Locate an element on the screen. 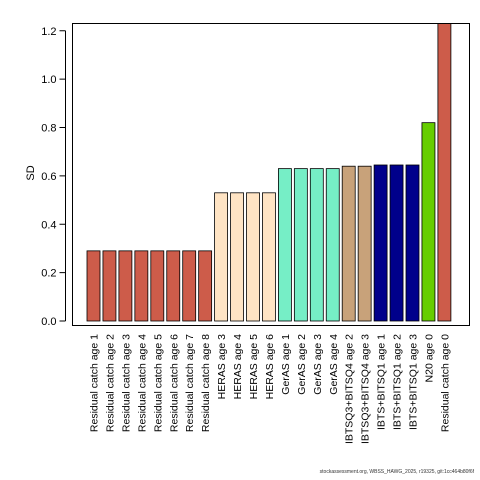 The image size is (480, 480). x-tick-label: Residual catch age 8 is located at coordinates (206, 383).